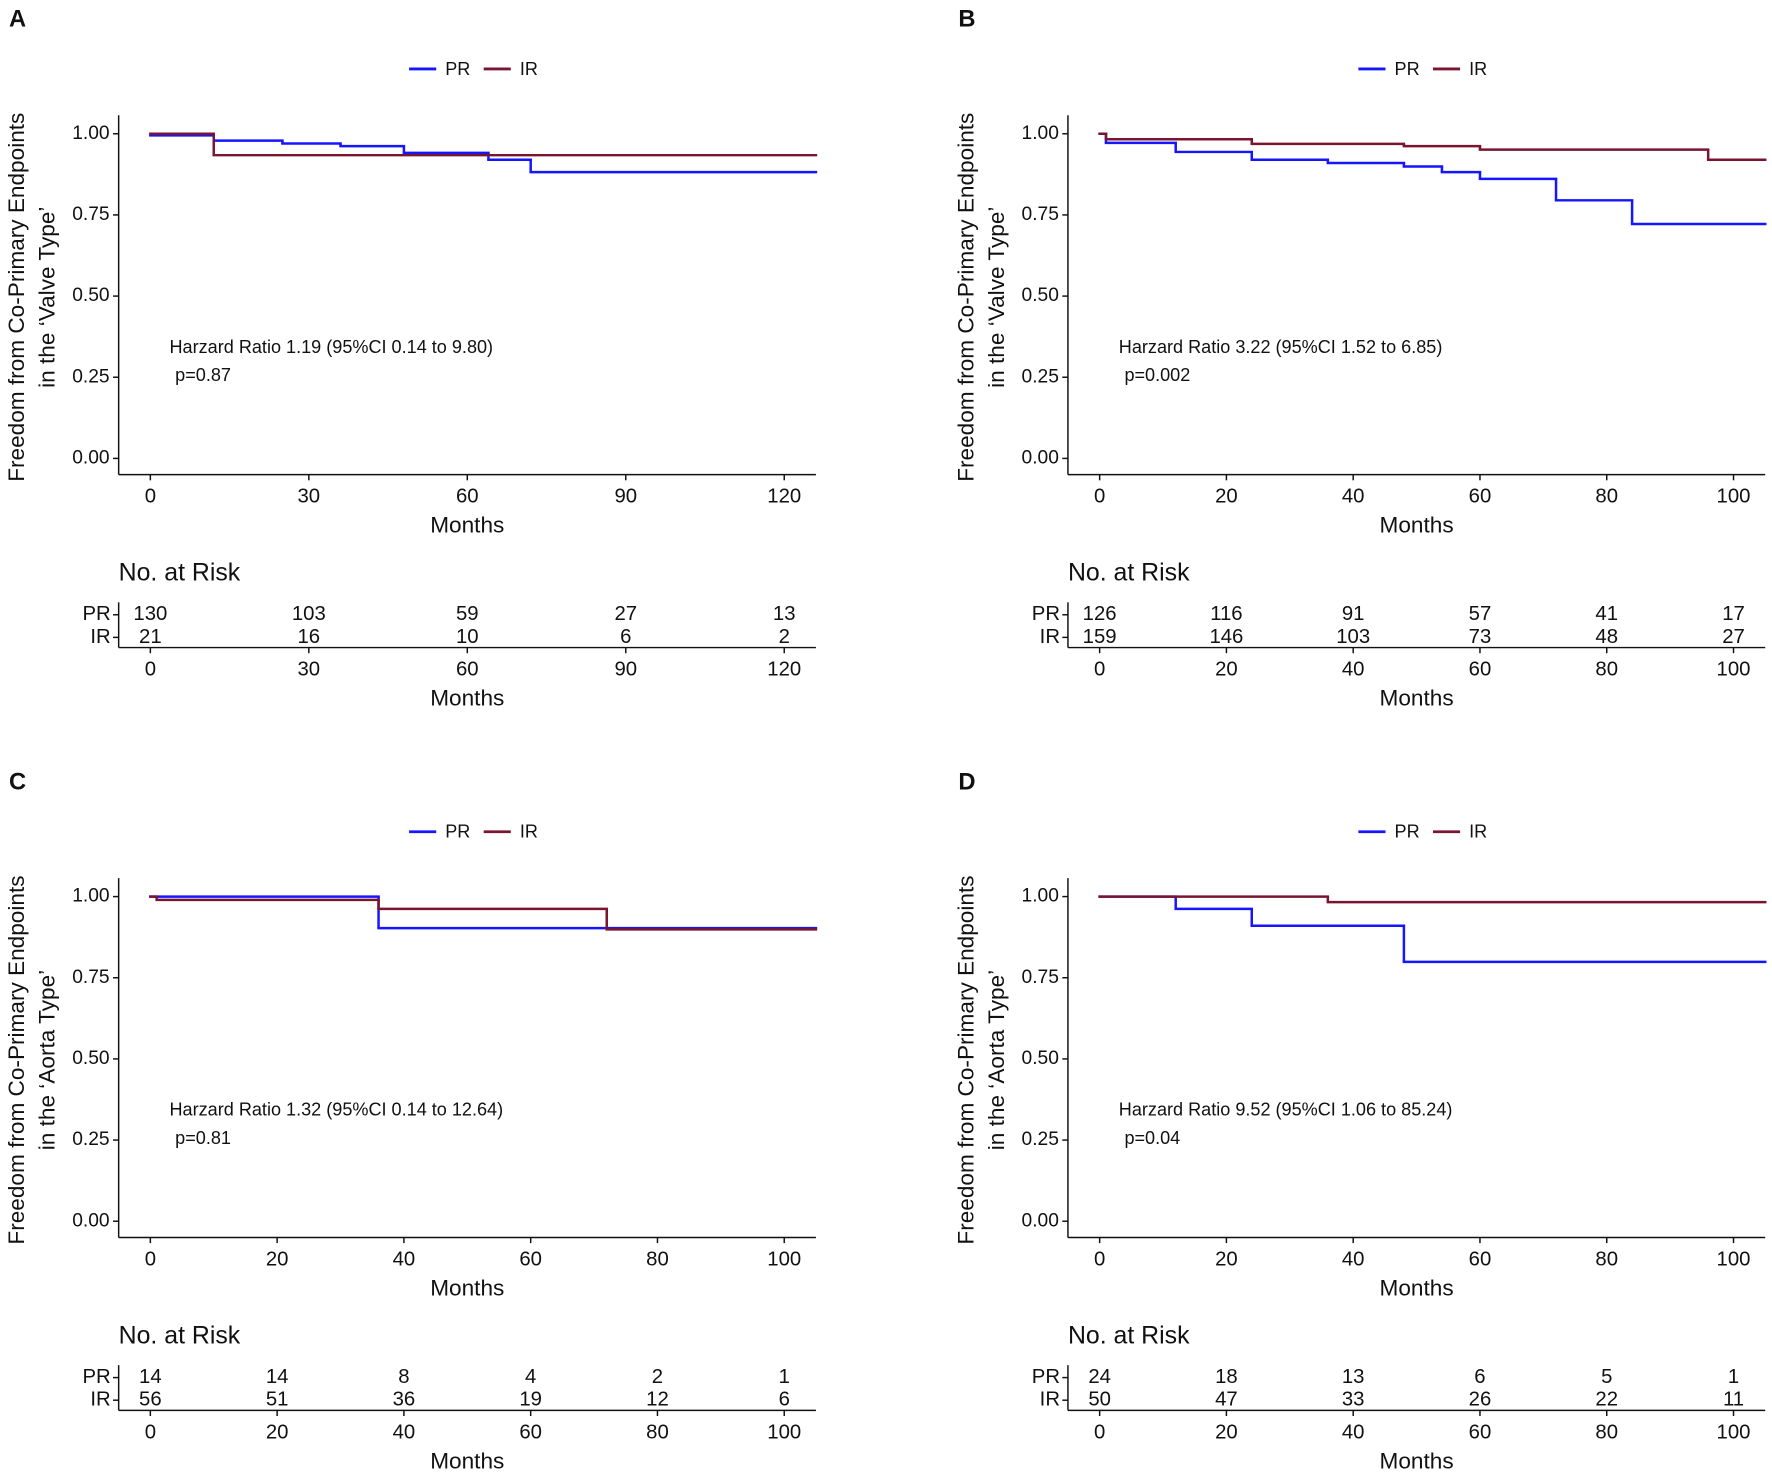 The width and height of the screenshot is (1772, 1477). I want to click on risk-count: 17, so click(1733, 614).